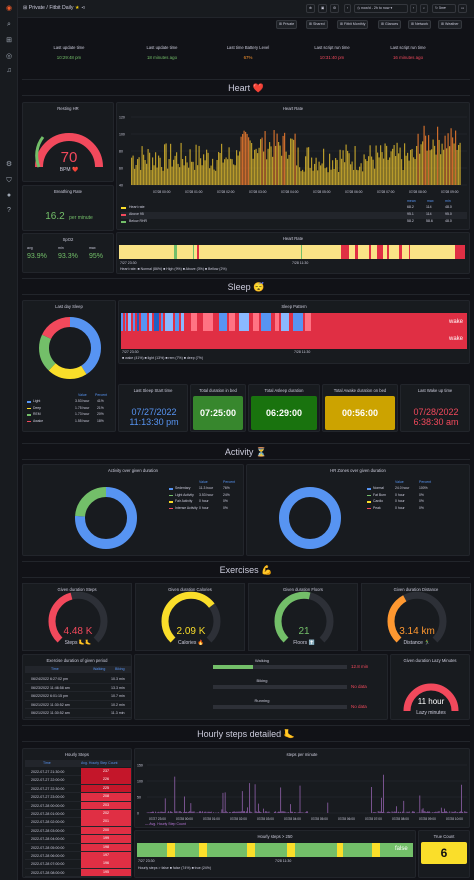 This screenshot has width=474, height=880. I want to click on alerting-icon: ♫, so click(9, 70).